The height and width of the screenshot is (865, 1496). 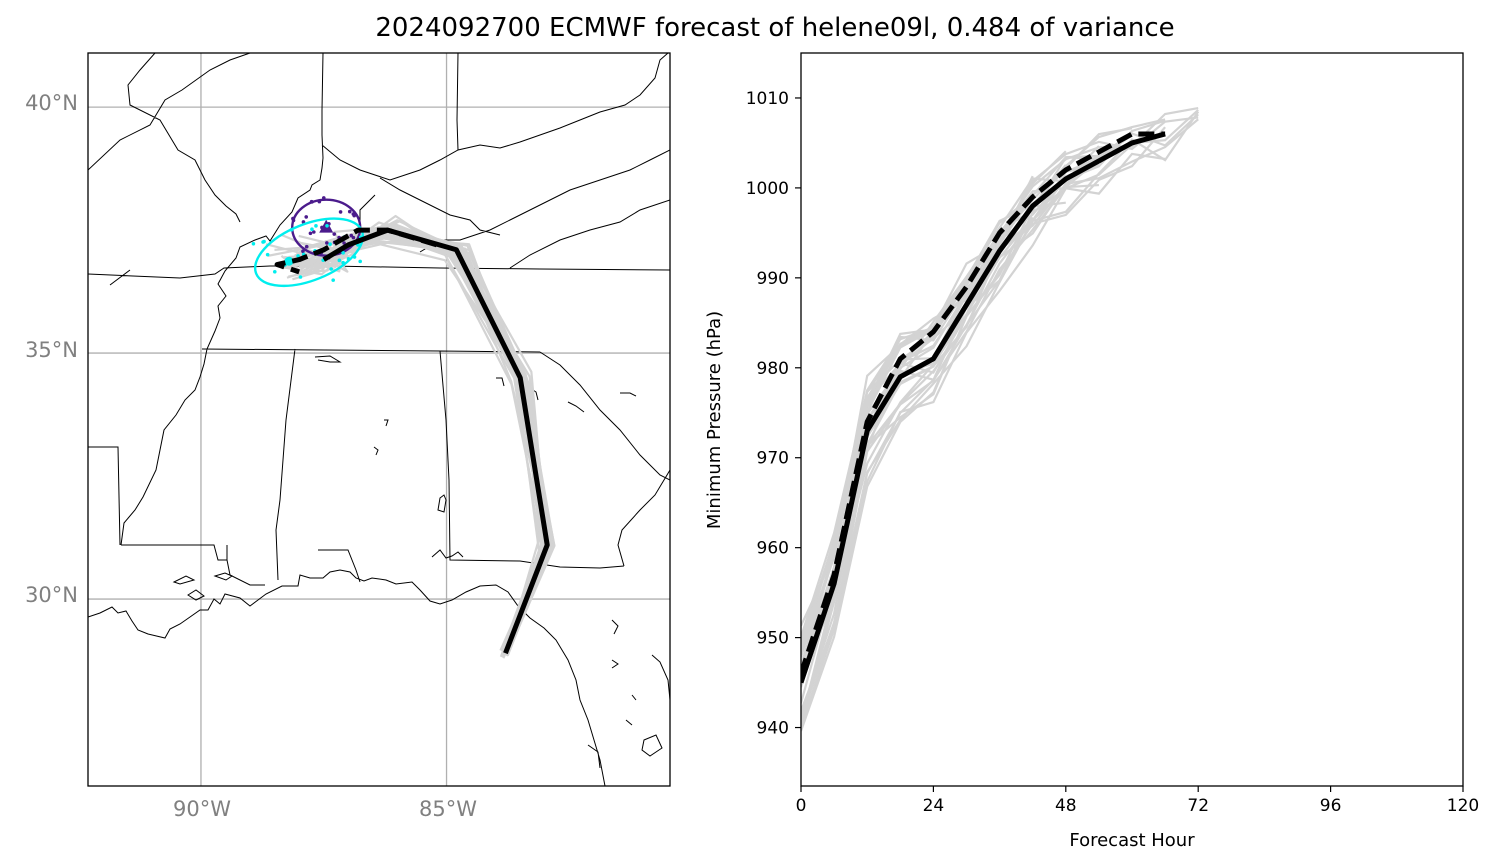 I want to click on intensity-x-ticks: 0 24 48 72 96 120, so click(x=1137, y=801).